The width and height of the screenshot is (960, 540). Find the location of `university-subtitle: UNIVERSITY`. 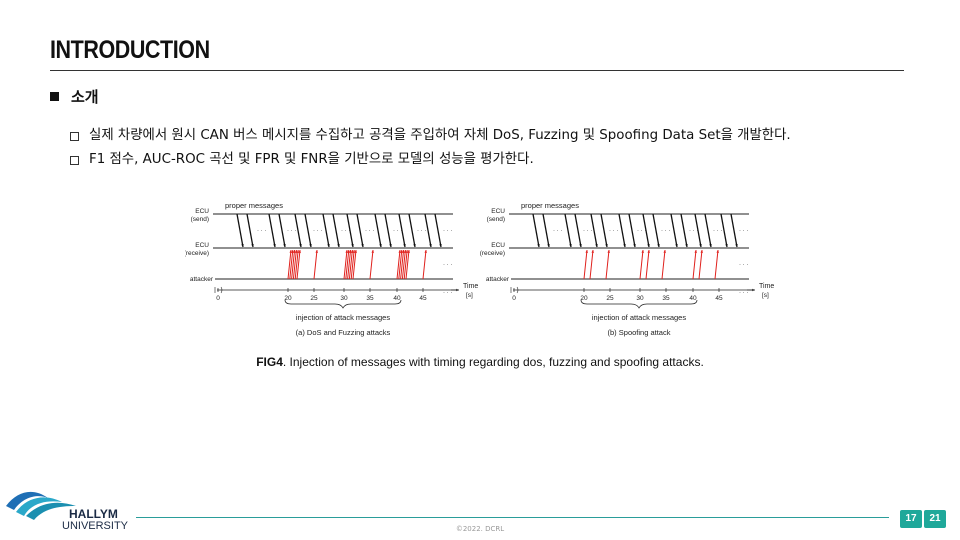

university-subtitle: UNIVERSITY is located at coordinates (95, 526).